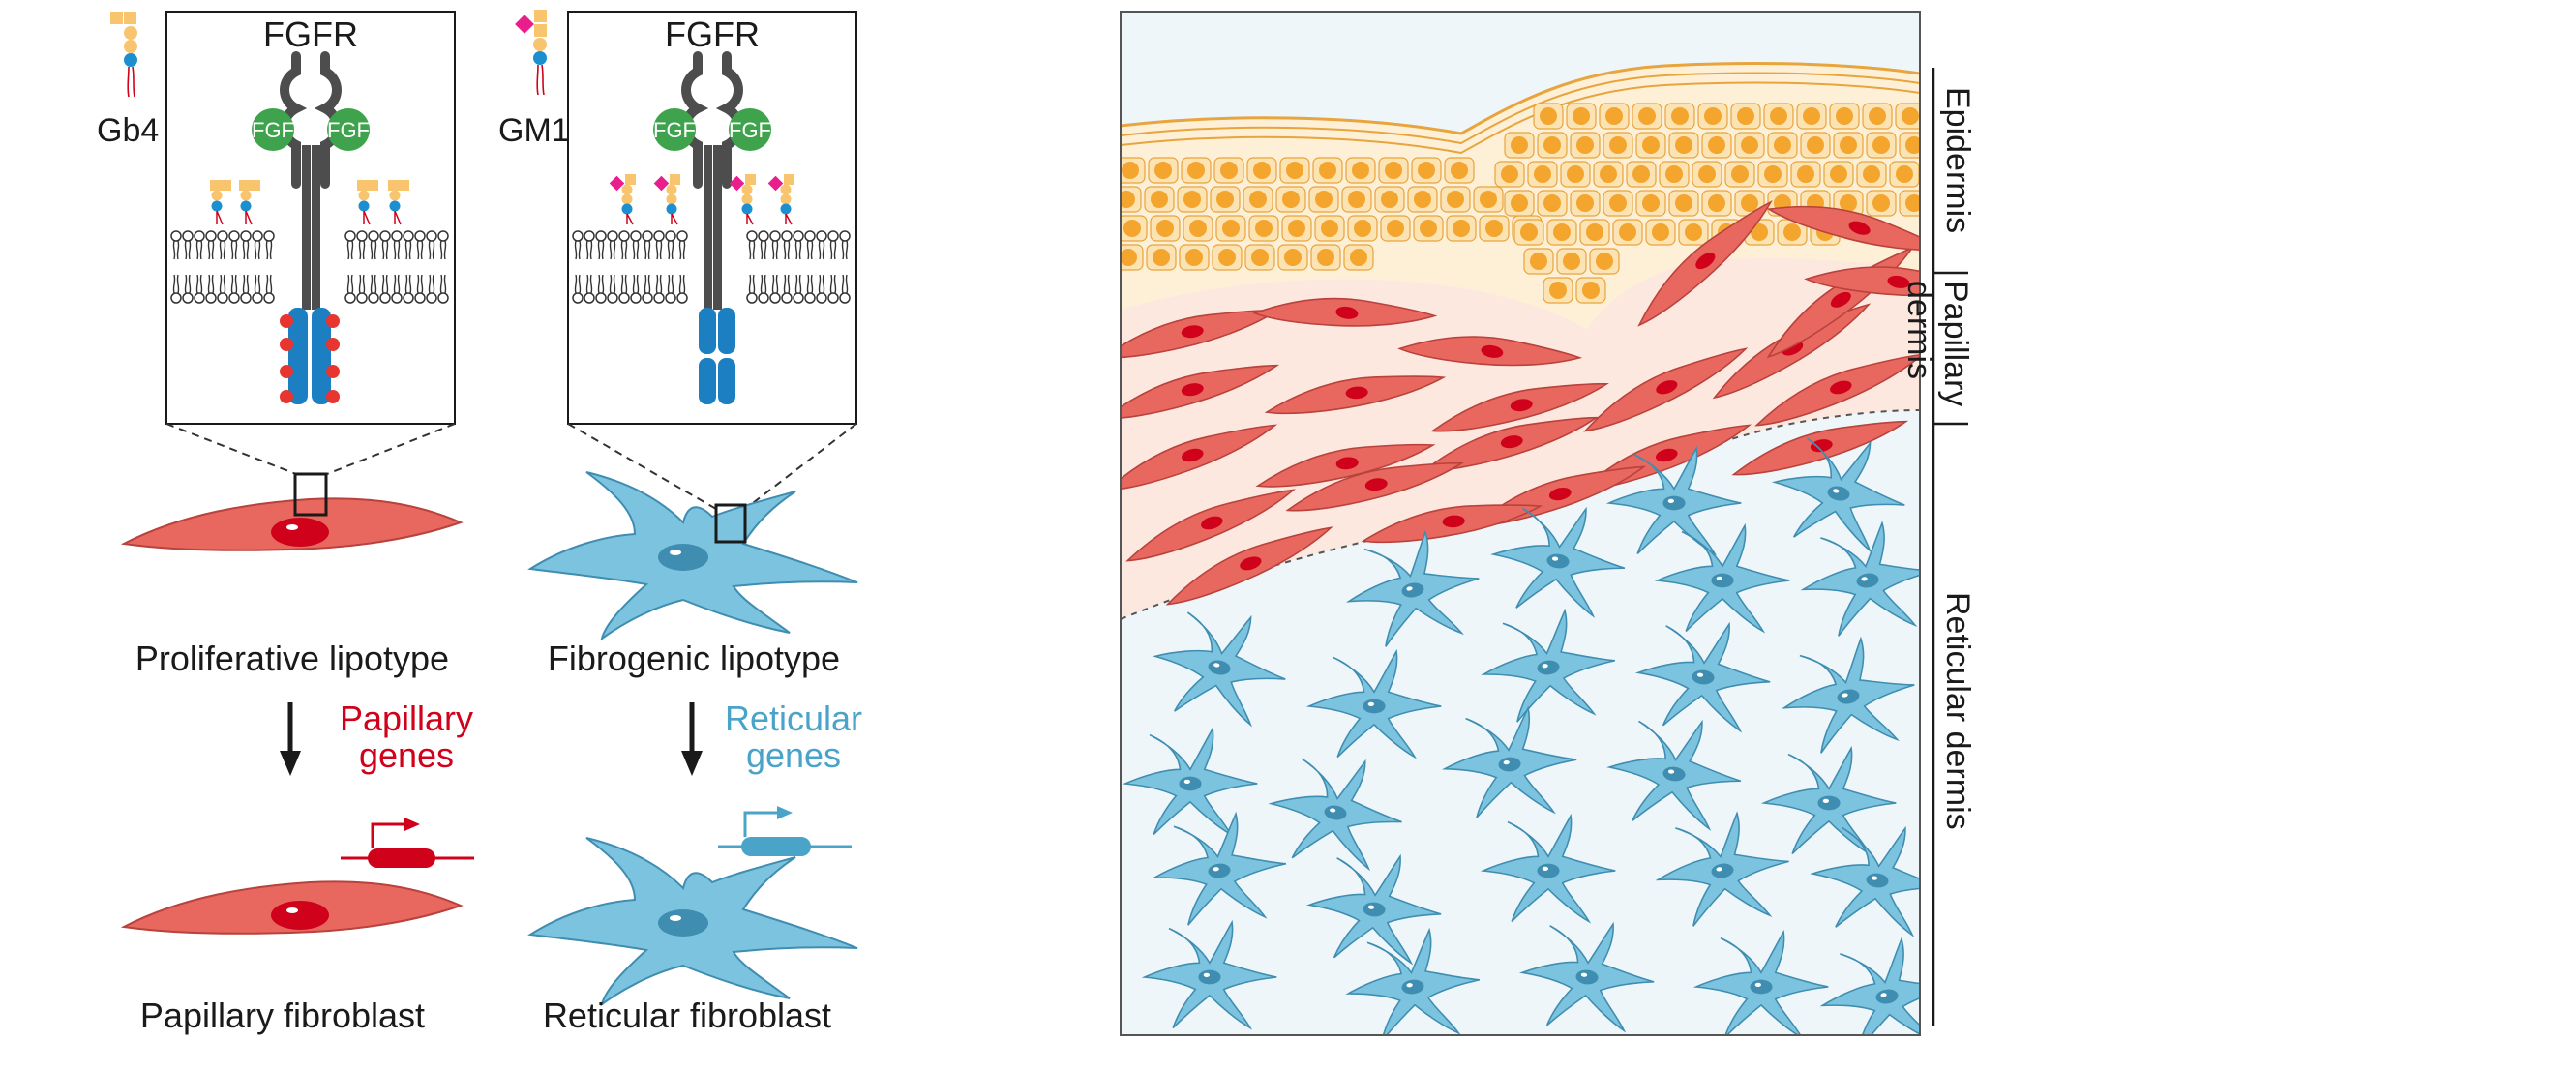 Image resolution: width=2576 pixels, height=1071 pixels. I want to click on reticular-fibroblast-label: Reticular fibroblast, so click(687, 1016).